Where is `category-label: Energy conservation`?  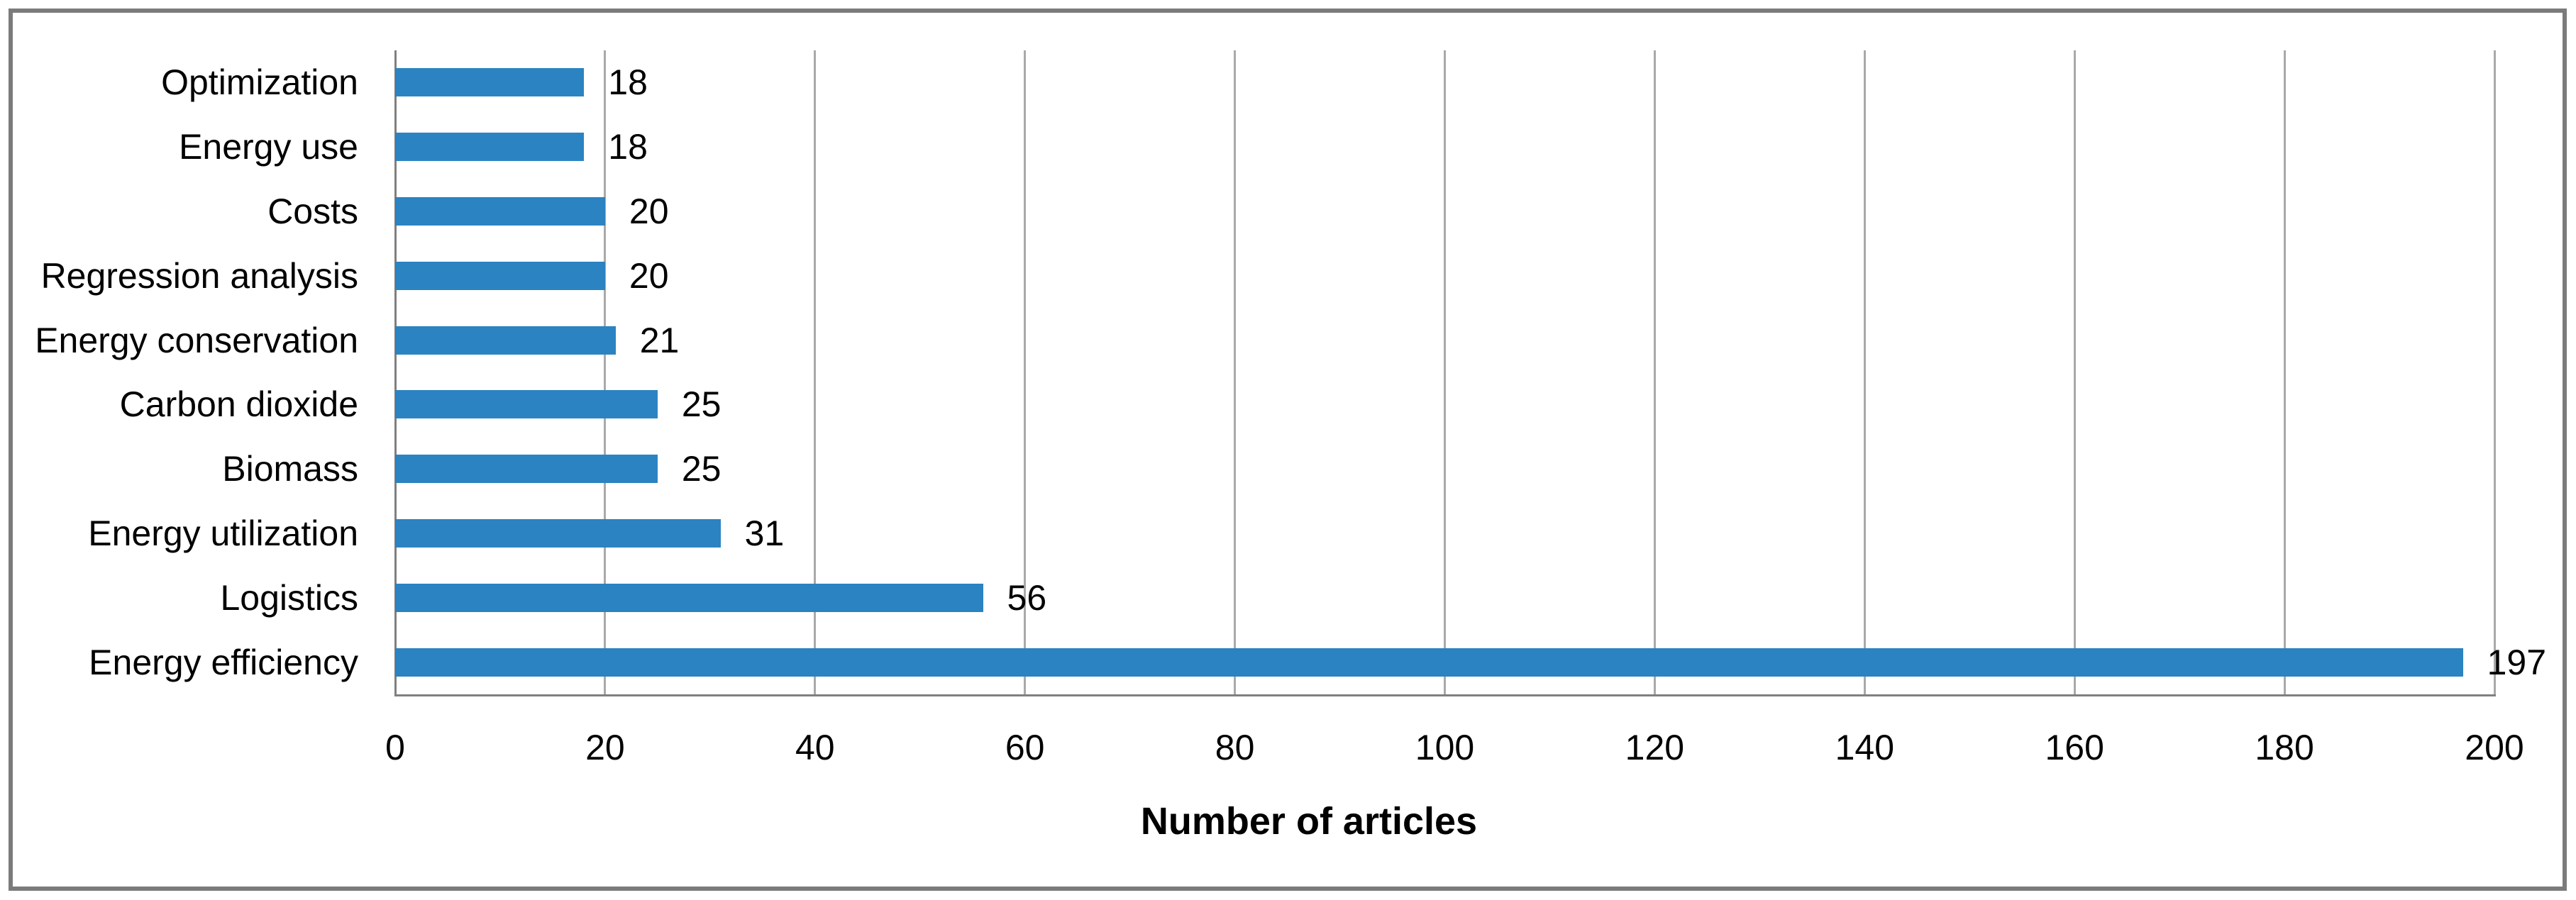 category-label: Energy conservation is located at coordinates (196, 340).